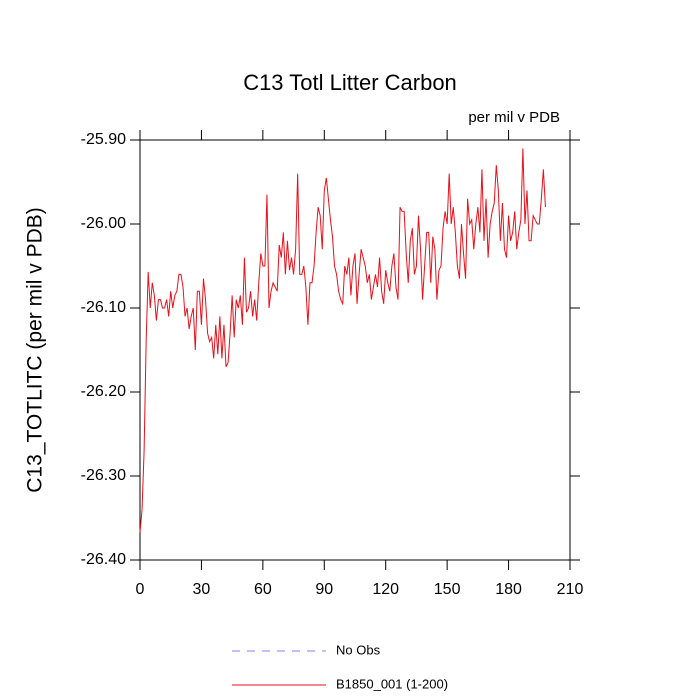  I want to click on y-tick-label: -26.10, so click(103, 307).